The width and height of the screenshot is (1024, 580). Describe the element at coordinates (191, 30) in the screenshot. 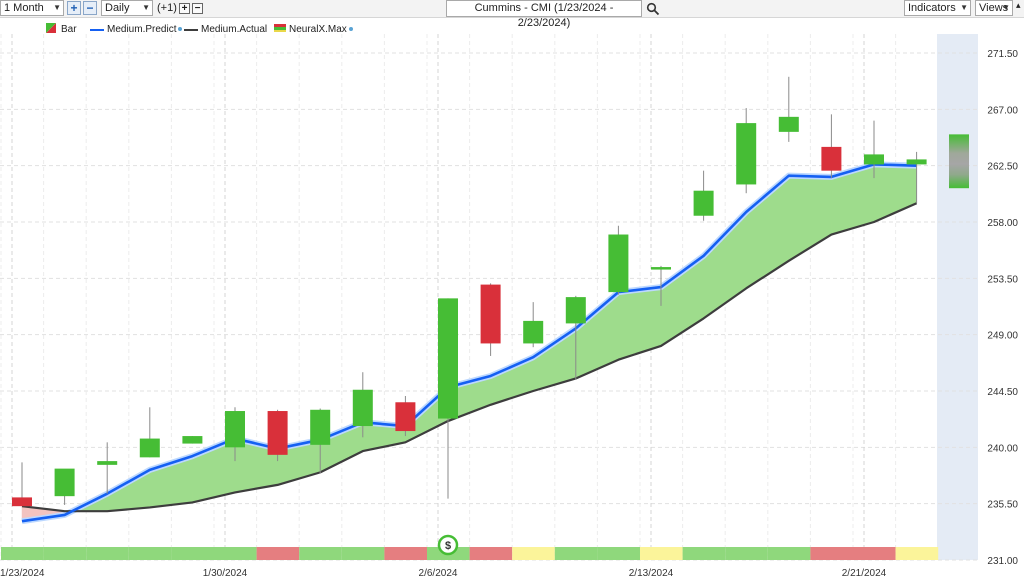

I see `actual-line-swatch` at that location.